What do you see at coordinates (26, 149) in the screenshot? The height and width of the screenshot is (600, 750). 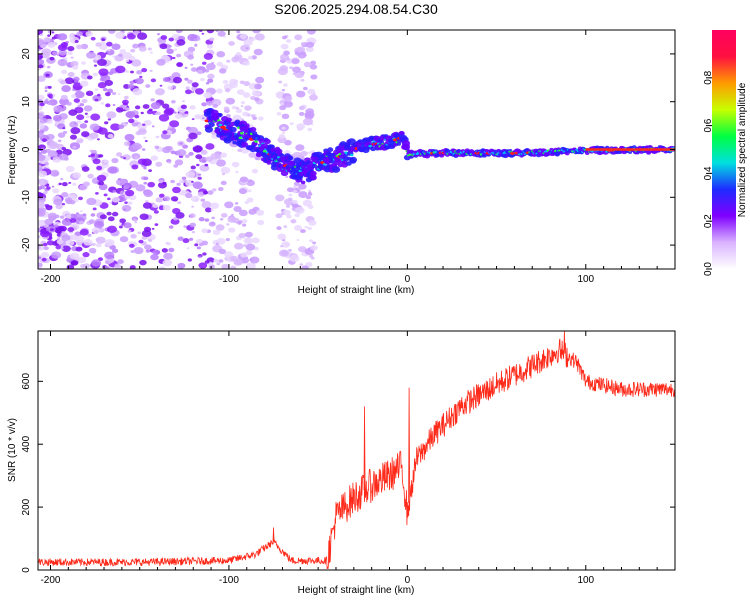 I see `y-tick-label: 0` at bounding box center [26, 149].